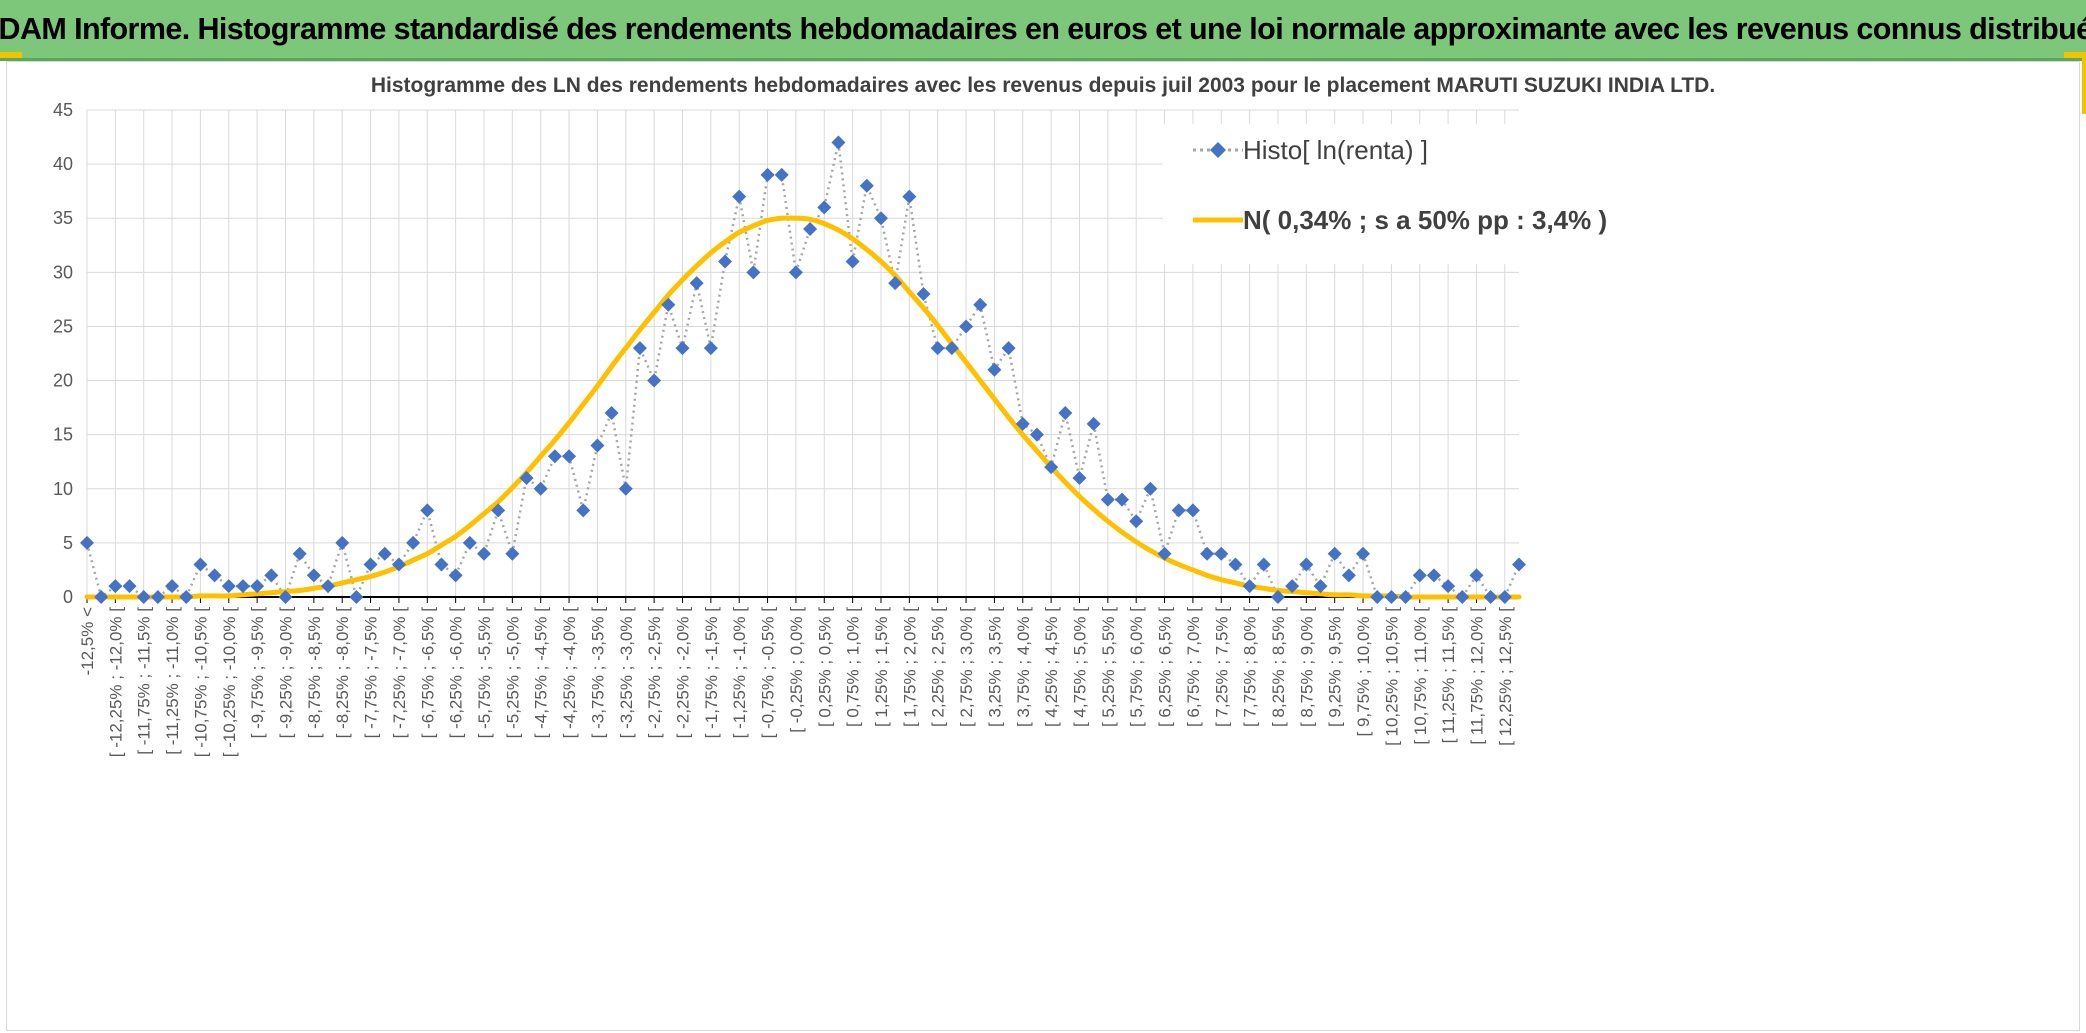 The height and width of the screenshot is (1033, 2086). What do you see at coordinates (399, 673) in the screenshot?
I see `x-tick-label: [ -7,25% ; -7,0% [` at bounding box center [399, 673].